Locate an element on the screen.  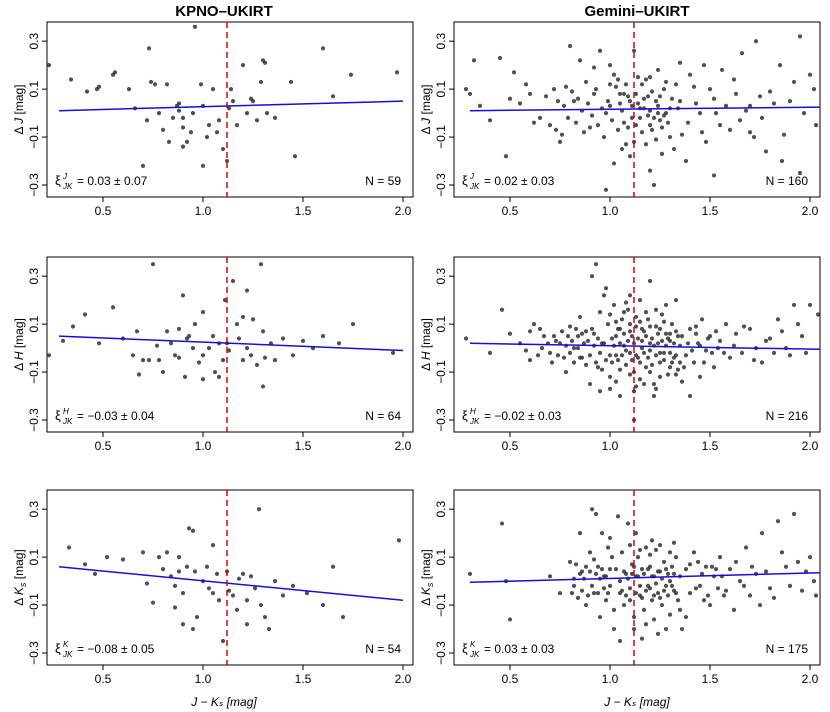
x-tick-label: 2.0 is located at coordinates (810, 679).